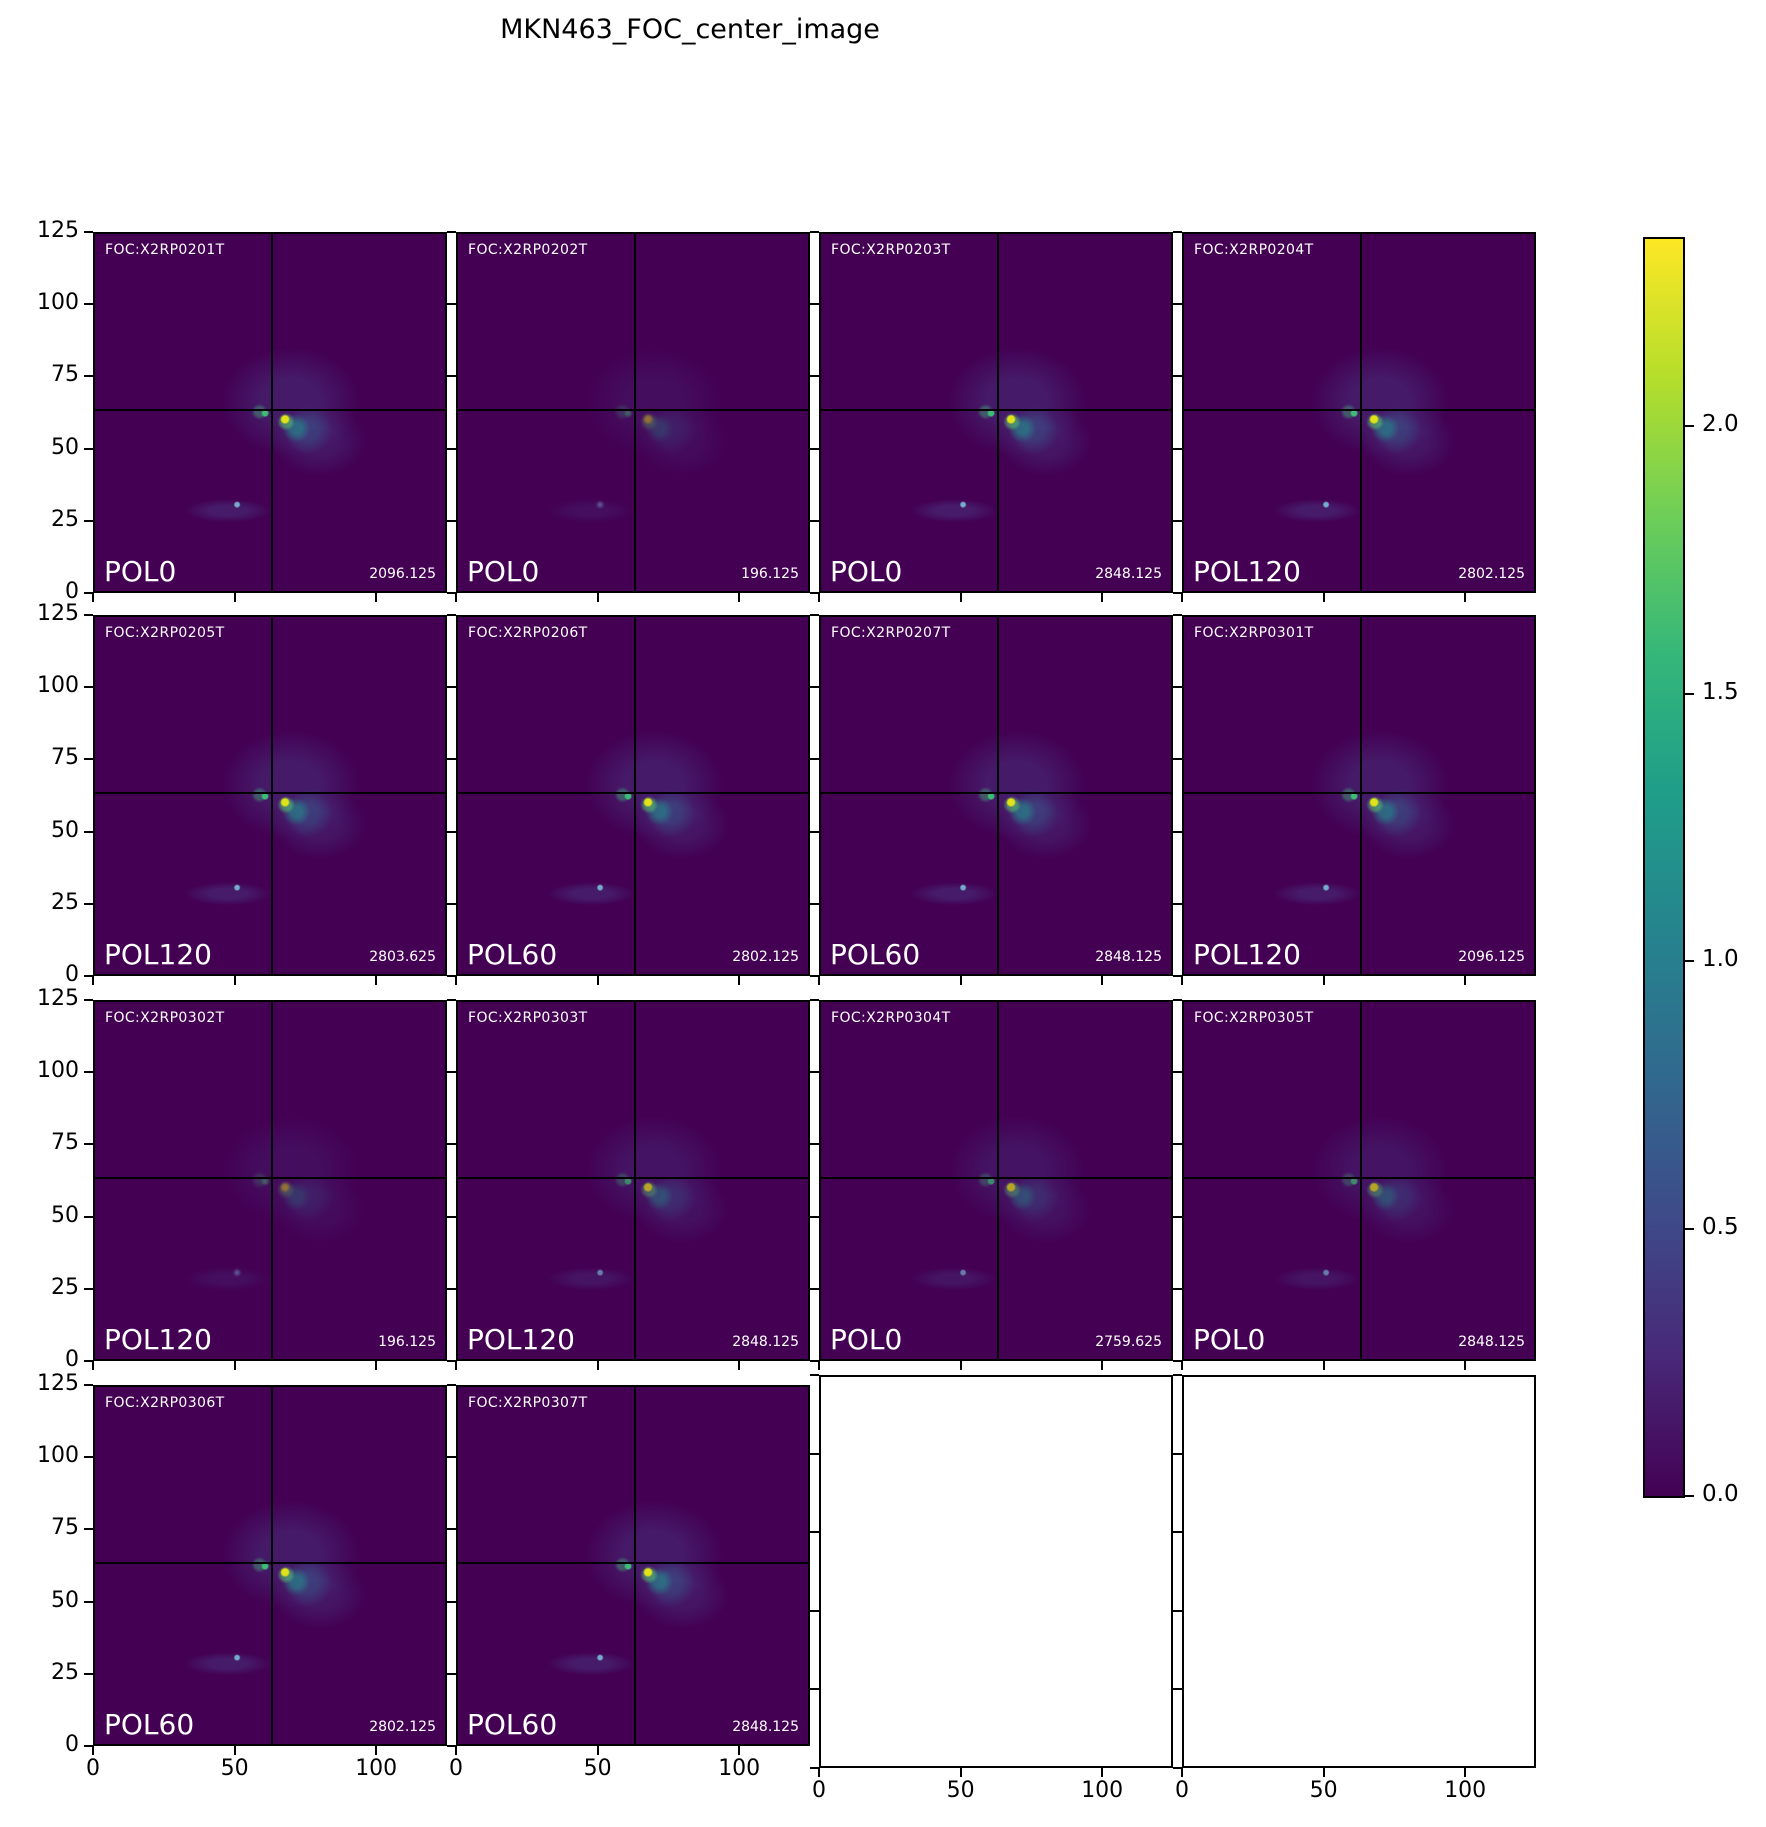 The height and width of the screenshot is (1827, 1766). Describe the element at coordinates (65, 1672) in the screenshot. I see `y-axis-tick-label: 25` at that location.